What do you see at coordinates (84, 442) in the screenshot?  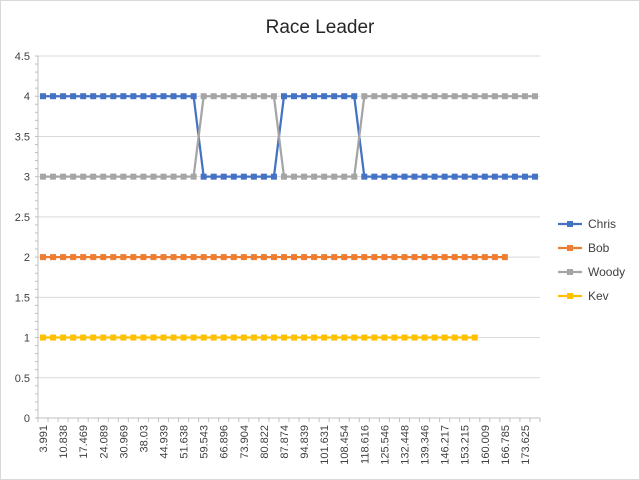 I see `x-tick-label: 17.469` at bounding box center [84, 442].